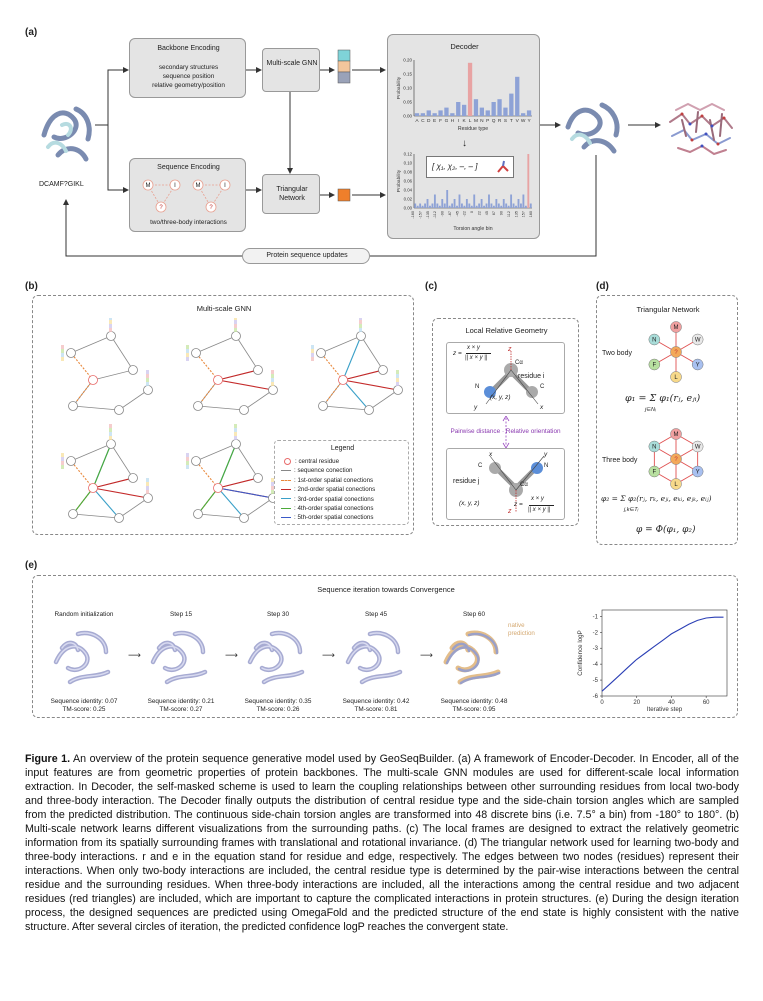 The image size is (763, 1001). Describe the element at coordinates (334, 480) in the screenshot. I see `legend-item-label: : 1st-order spatial conections` at that location.